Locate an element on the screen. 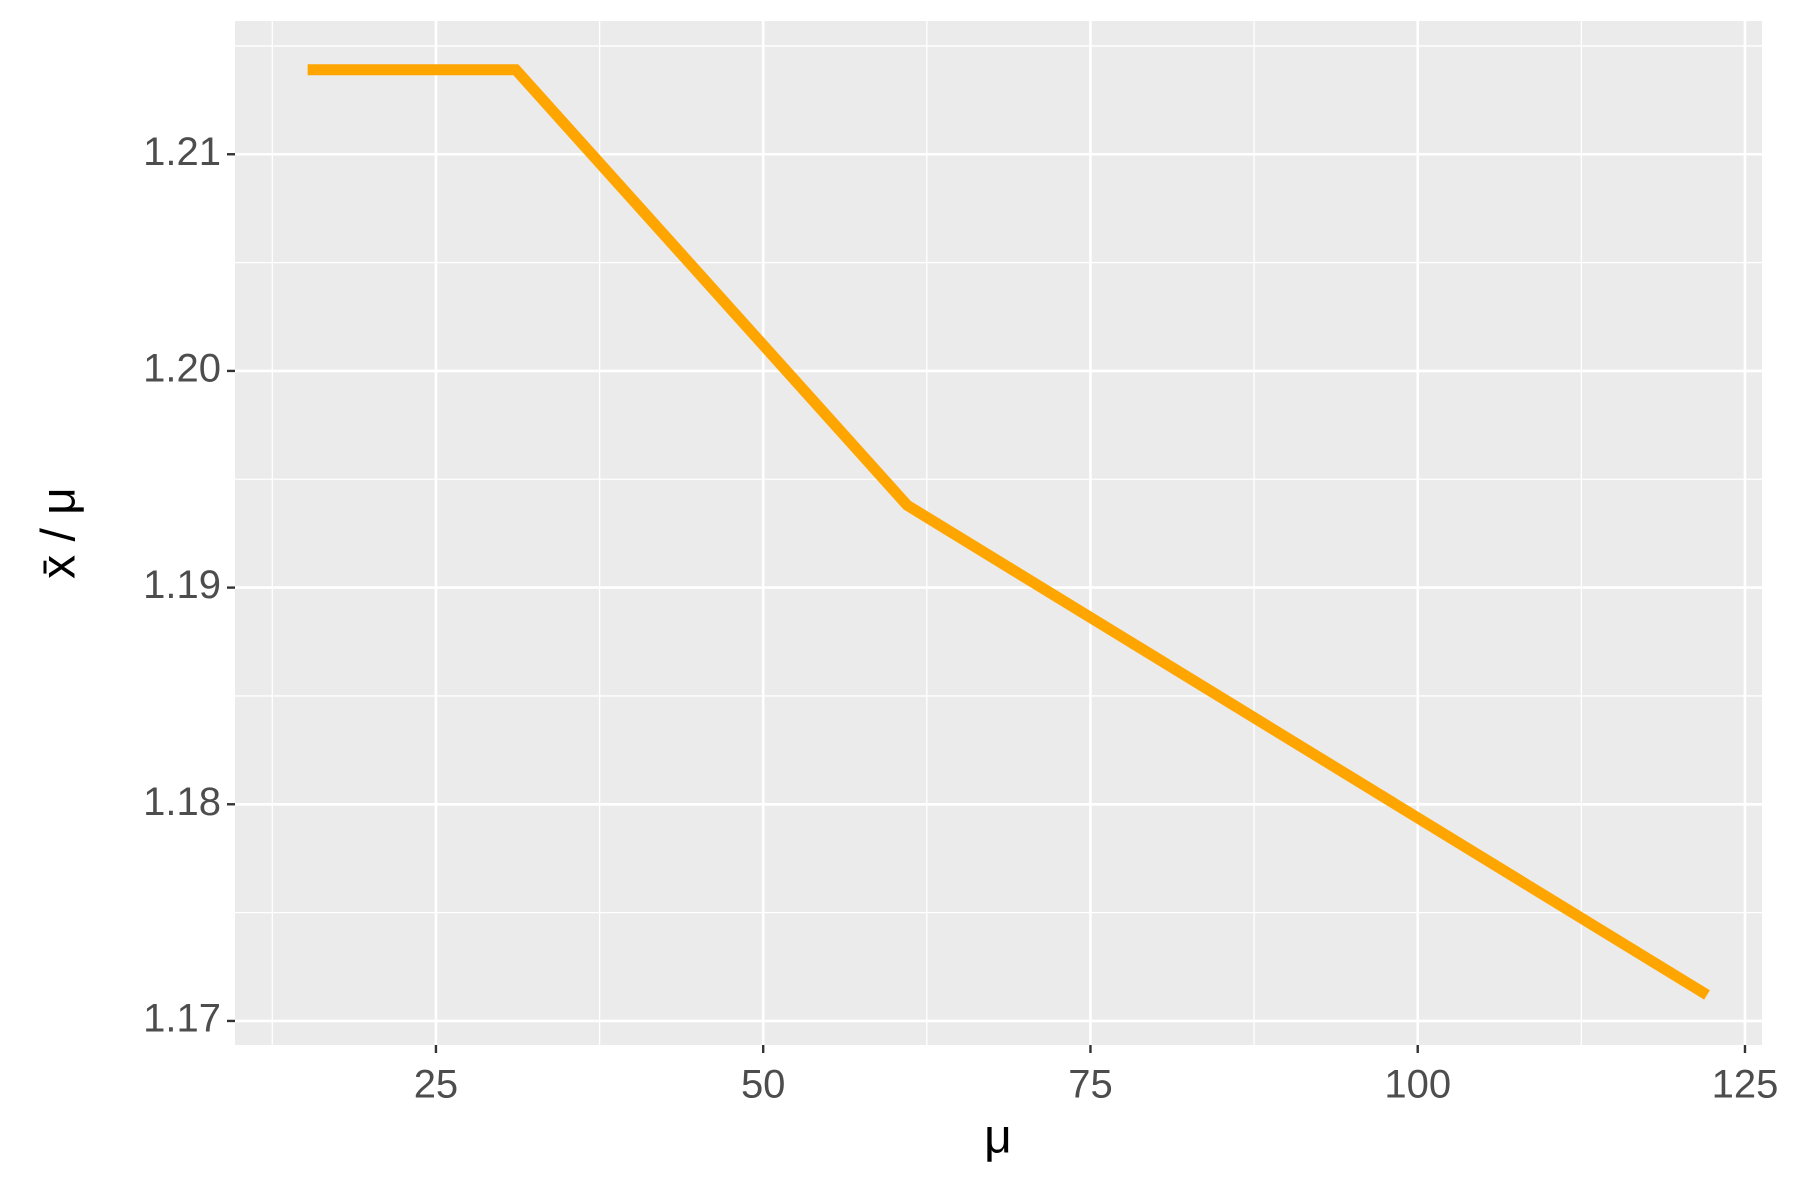 This screenshot has height=1200, width=1800. y-tick-label: 1.19 is located at coordinates (182, 585).